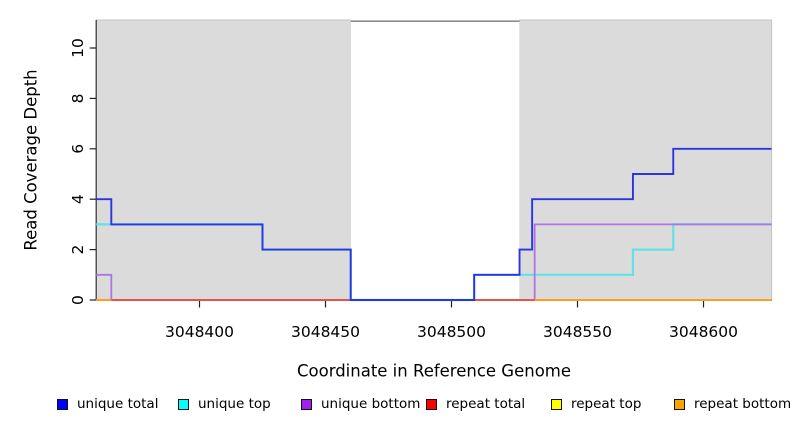 Image resolution: width=792 pixels, height=432 pixels. I want to click on legend-item-unique-top: unique top, so click(224, 404).